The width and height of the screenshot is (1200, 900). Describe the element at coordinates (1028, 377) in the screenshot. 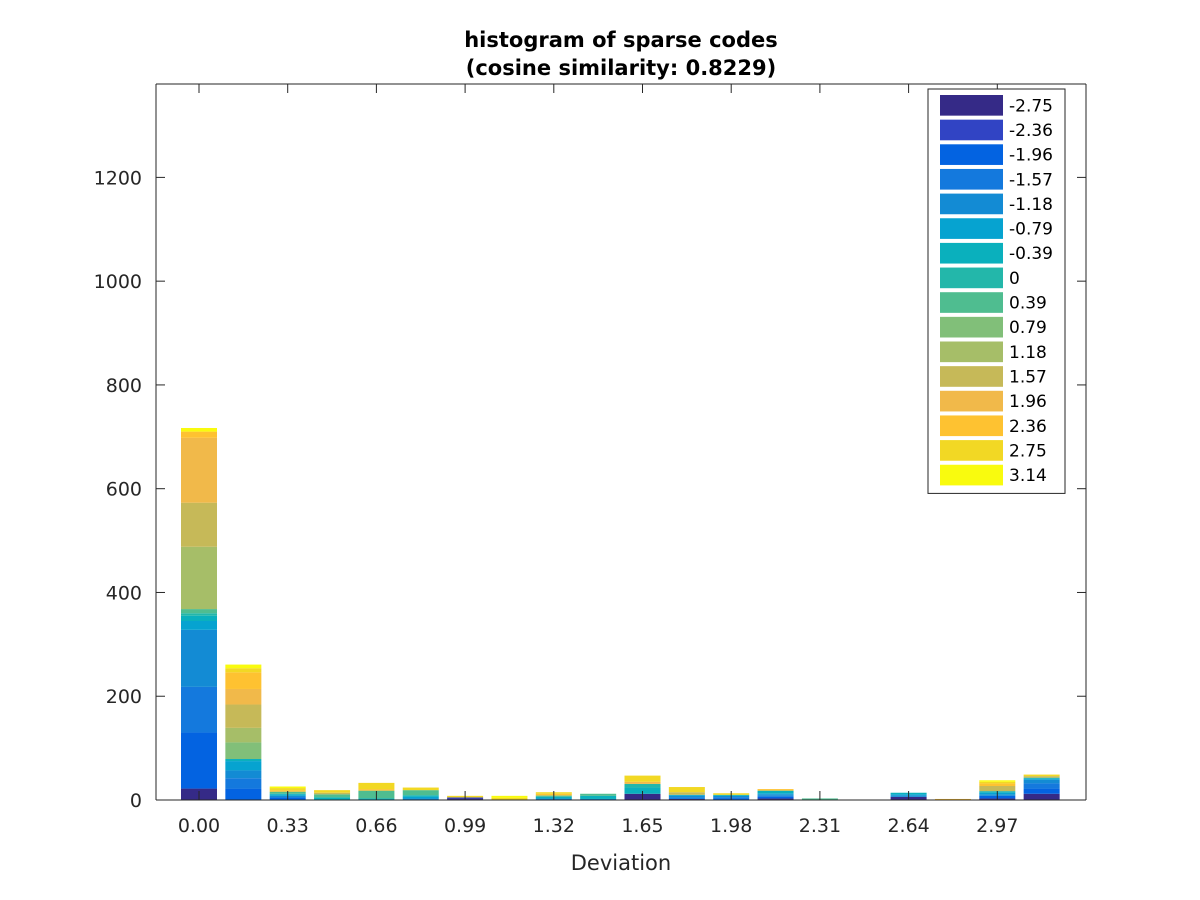

I see `legend-label: 1.57` at that location.